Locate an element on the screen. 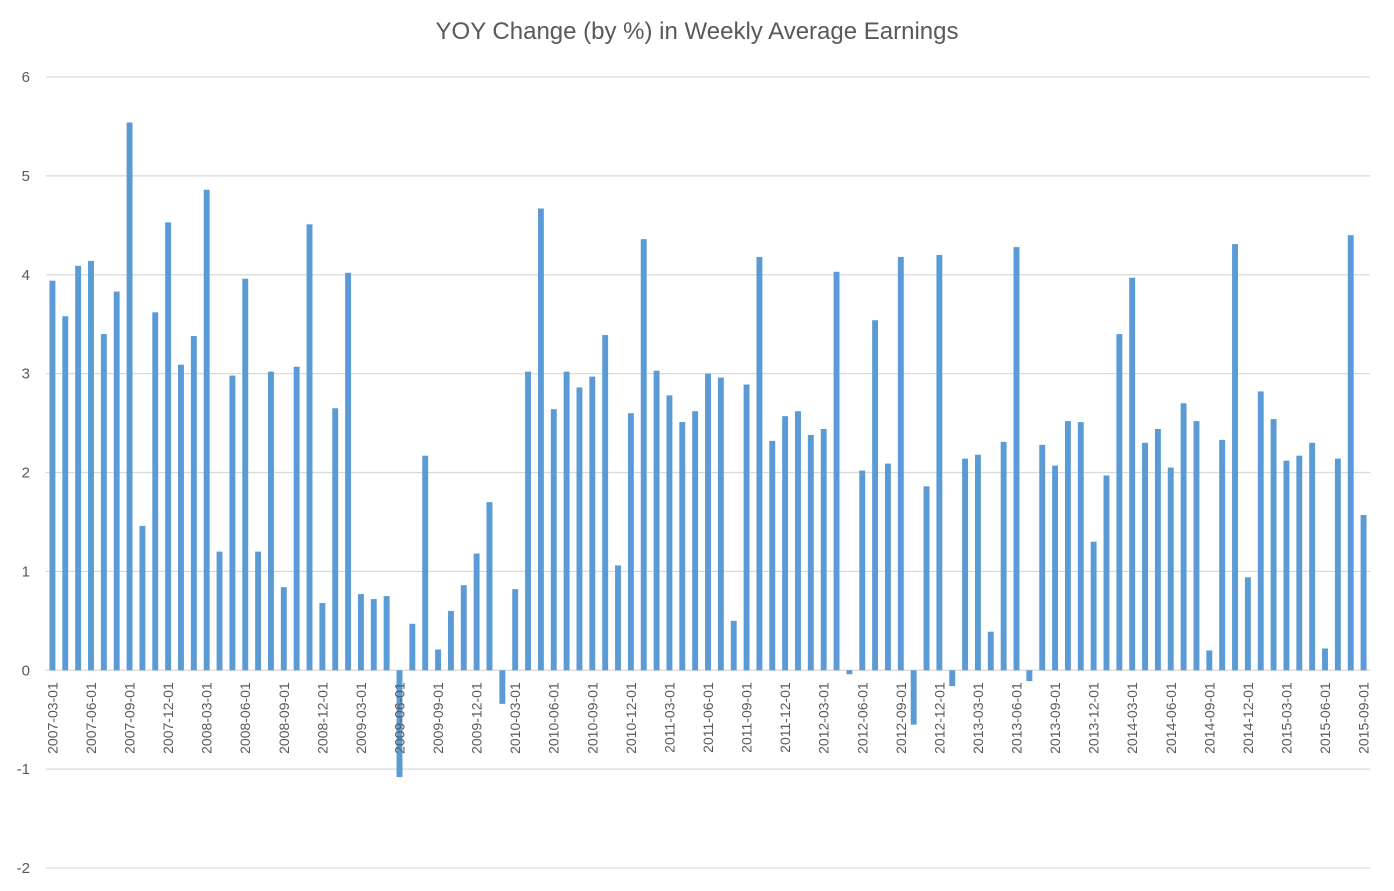 This screenshot has height=891, width=1394. x-tick-label: 2009-12-01 is located at coordinates (477, 718).